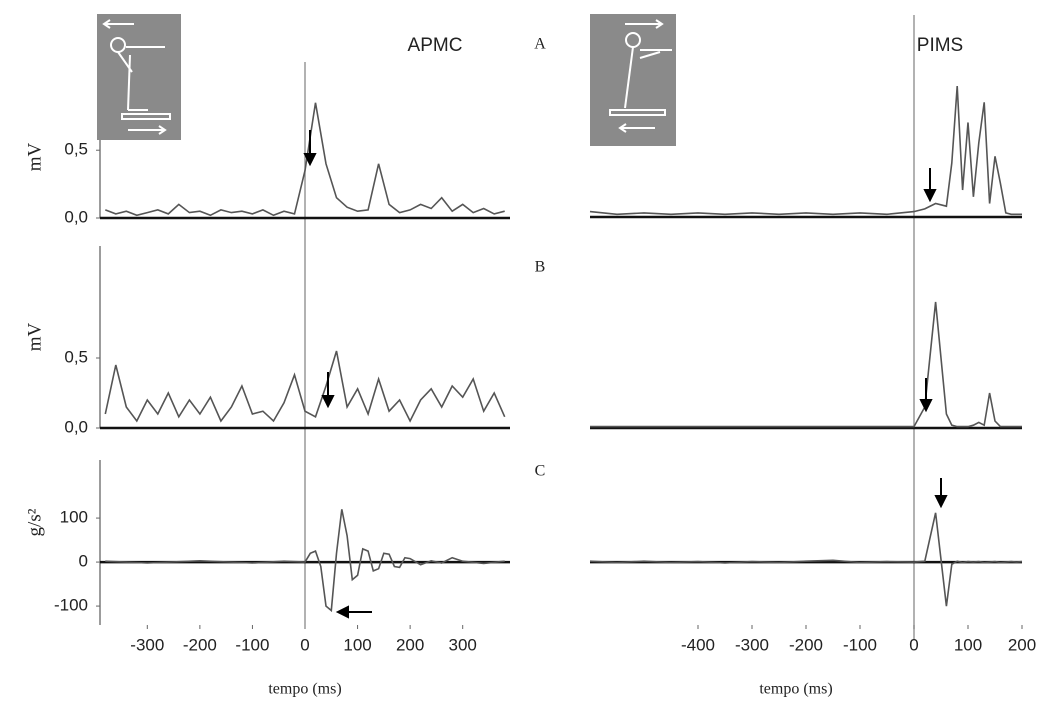 The height and width of the screenshot is (702, 1041). I want to click on y-tick-label: 0, so click(83, 561).